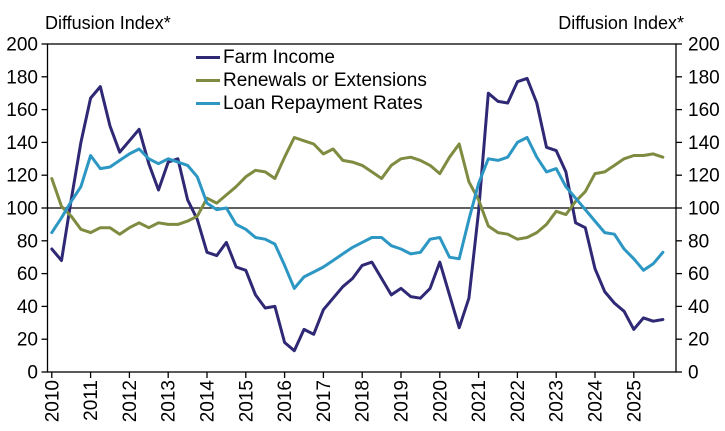 The width and height of the screenshot is (725, 431). Describe the element at coordinates (22, 176) in the screenshot. I see `y-axis-label-left: 120` at that location.